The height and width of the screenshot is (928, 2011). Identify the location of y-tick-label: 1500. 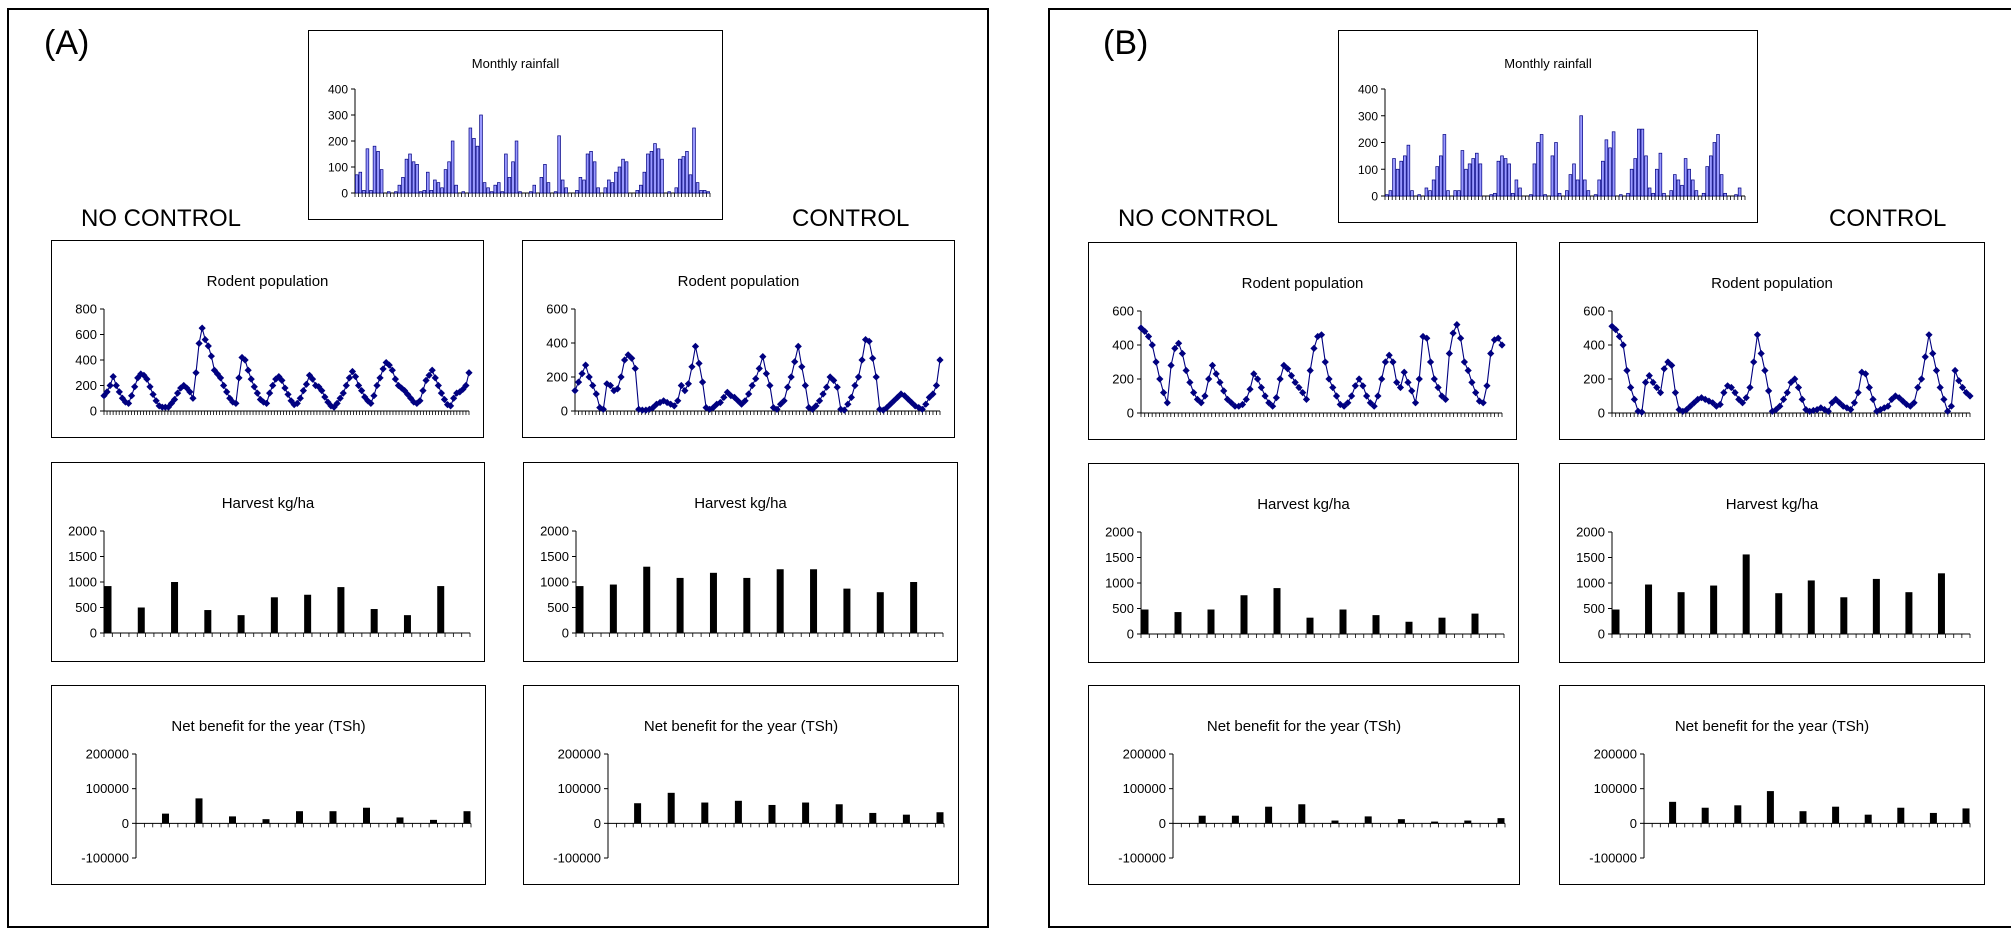
(554, 556).